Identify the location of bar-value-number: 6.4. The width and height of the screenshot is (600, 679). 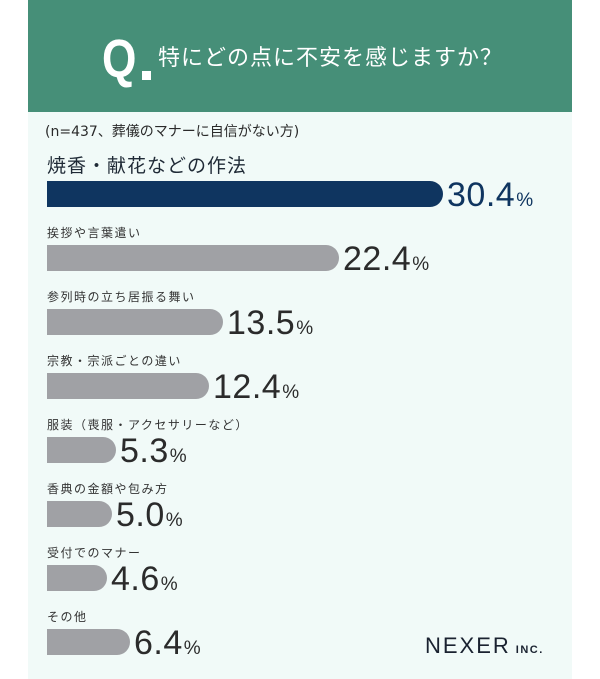
(158, 643).